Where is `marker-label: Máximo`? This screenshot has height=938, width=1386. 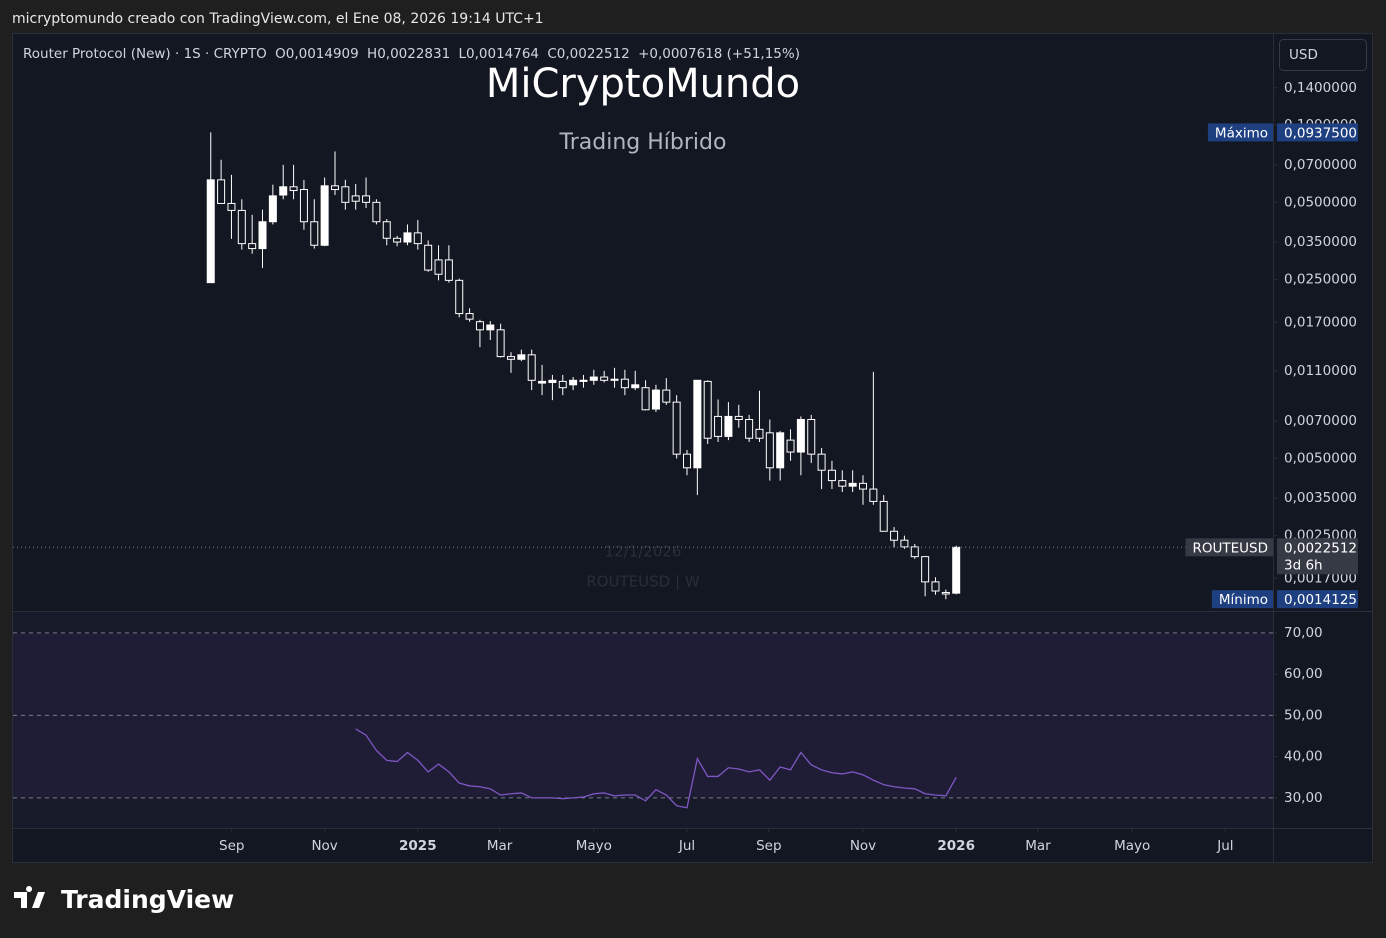 marker-label: Máximo is located at coordinates (1241, 133).